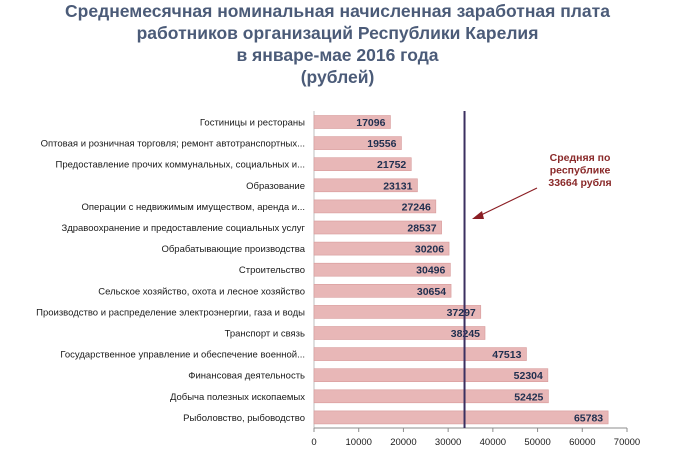 The width and height of the screenshot is (675, 463). I want to click on x-tick-label-1: 0, so click(313, 442).